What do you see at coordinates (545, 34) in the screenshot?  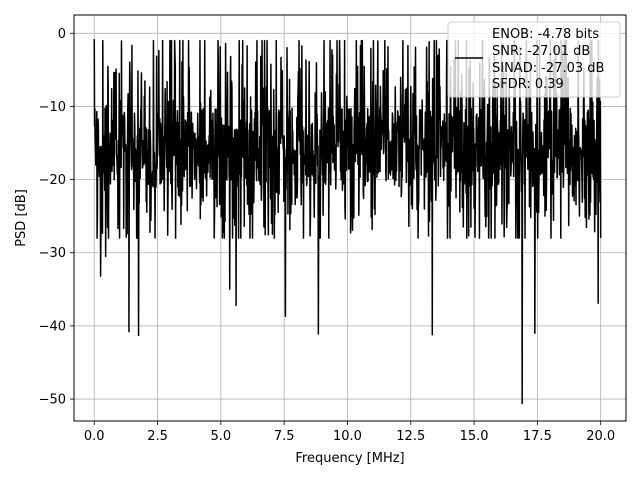 I see `legend-entry-enob: ENOB: -4.78 bits` at bounding box center [545, 34].